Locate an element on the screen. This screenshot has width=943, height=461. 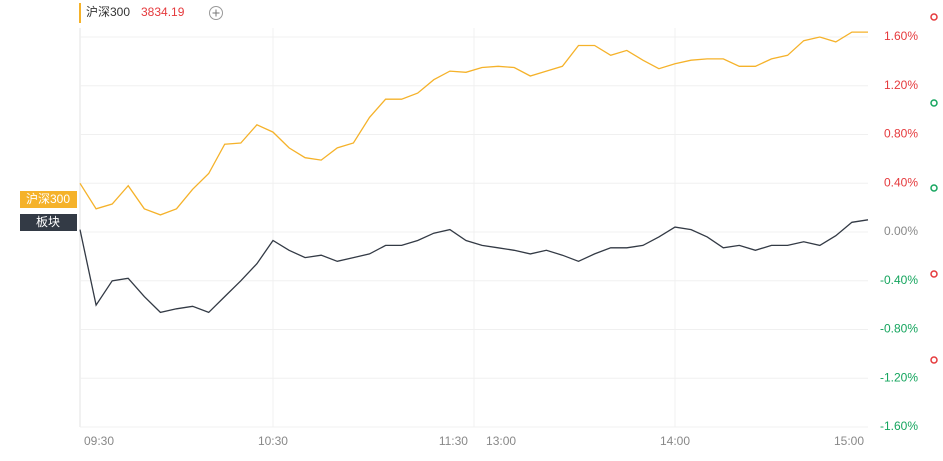
legend-value: 3834.19 is located at coordinates (163, 12).